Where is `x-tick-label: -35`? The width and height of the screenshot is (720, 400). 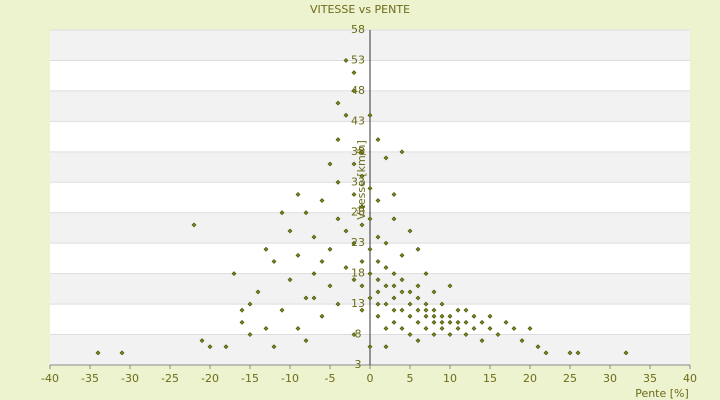 x-tick-label: -35 is located at coordinates (90, 378).